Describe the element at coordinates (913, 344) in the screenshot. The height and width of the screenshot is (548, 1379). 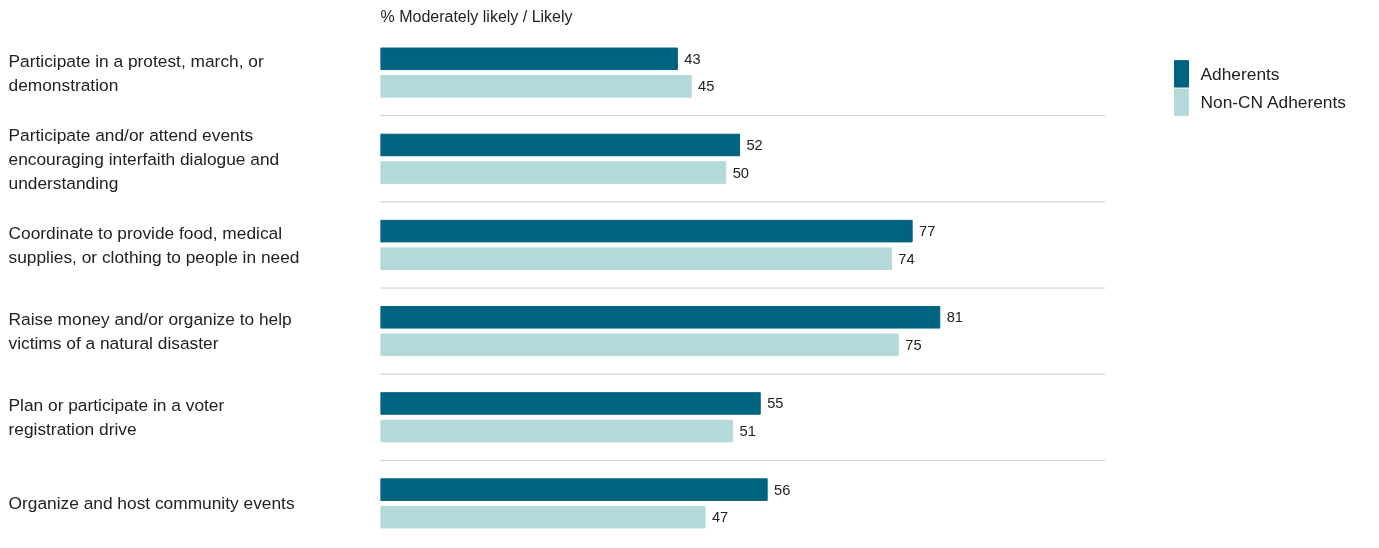
I see `data-label: 75` at that location.